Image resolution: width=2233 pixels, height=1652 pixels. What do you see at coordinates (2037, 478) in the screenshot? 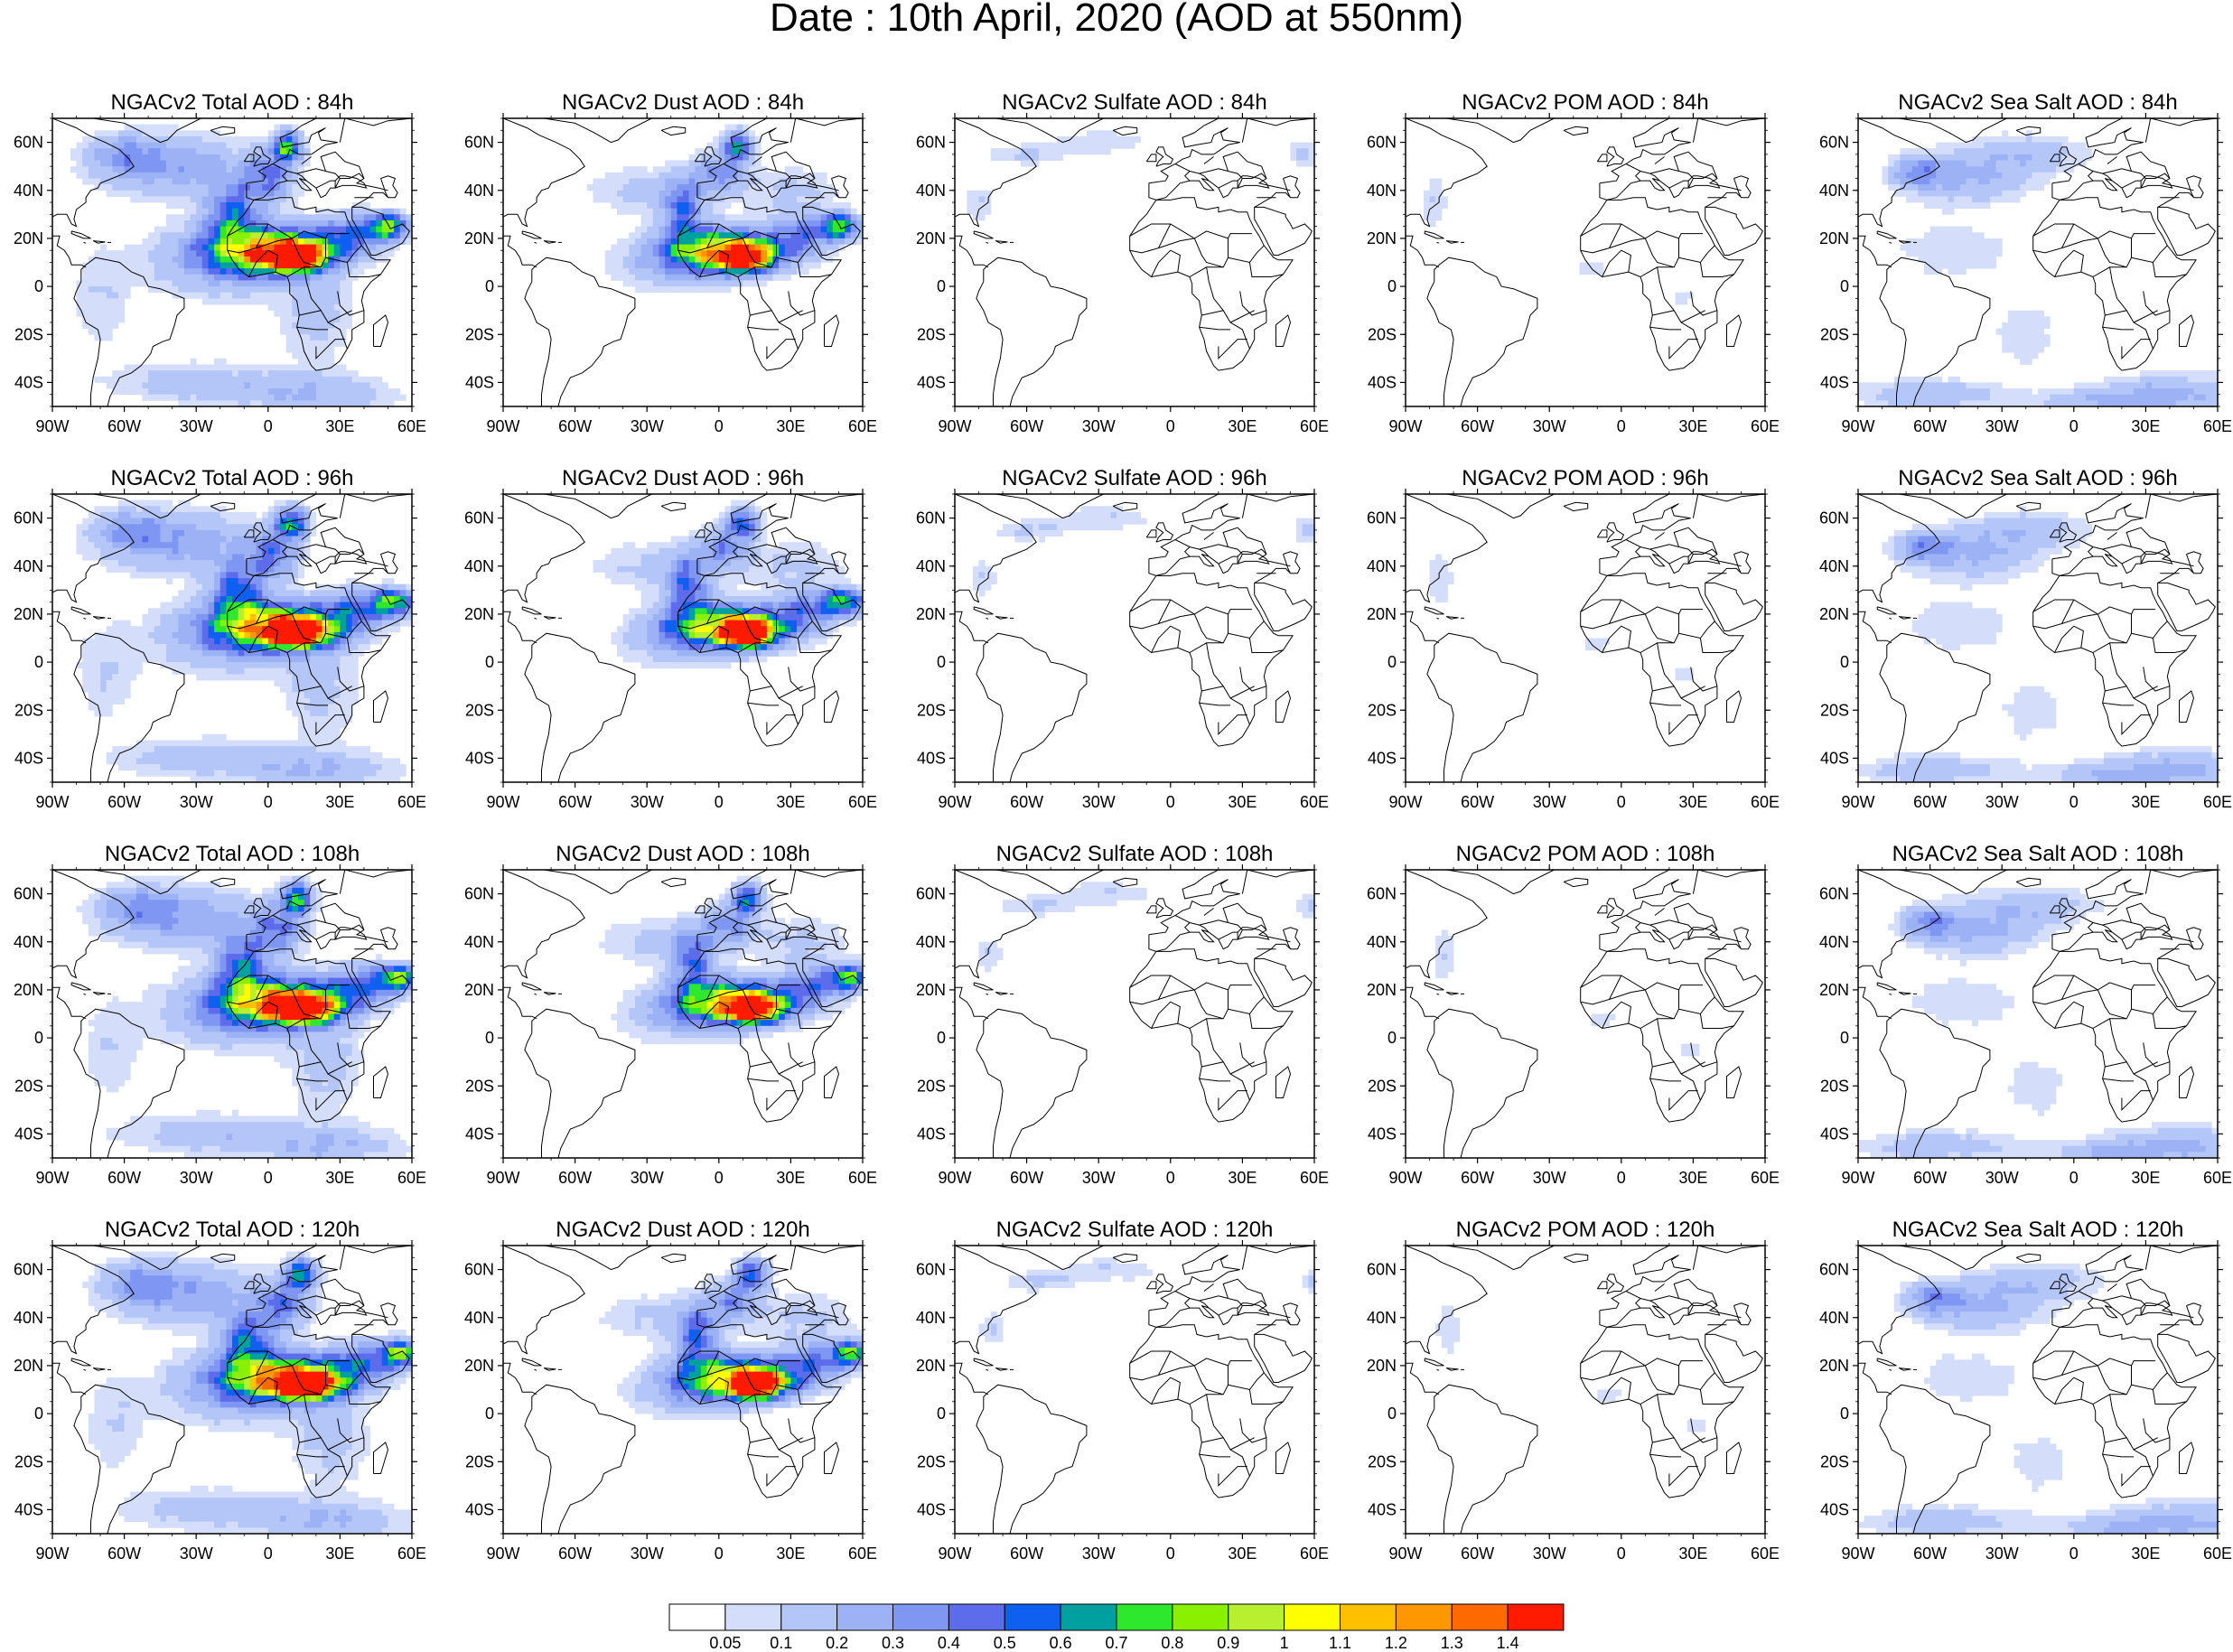
I see `panel-title: NGACv2 Sea Salt AOD : 96h` at bounding box center [2037, 478].